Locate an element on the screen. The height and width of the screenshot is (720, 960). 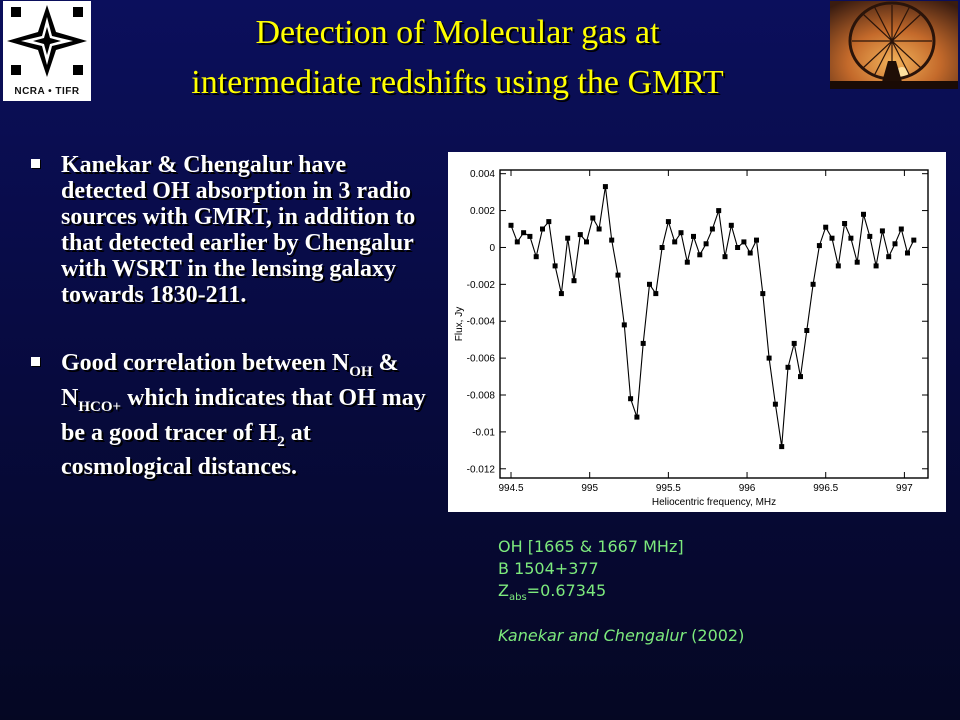
ncra-tifr-logo: NCRA • TIFR is located at coordinates (47, 51).